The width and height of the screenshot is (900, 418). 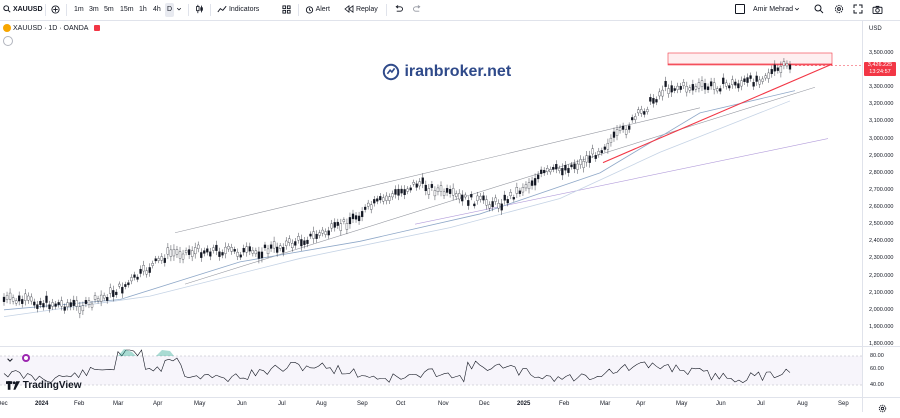 I want to click on rsi-axis: 80.00 60.00 40.00, so click(x=881, y=372).